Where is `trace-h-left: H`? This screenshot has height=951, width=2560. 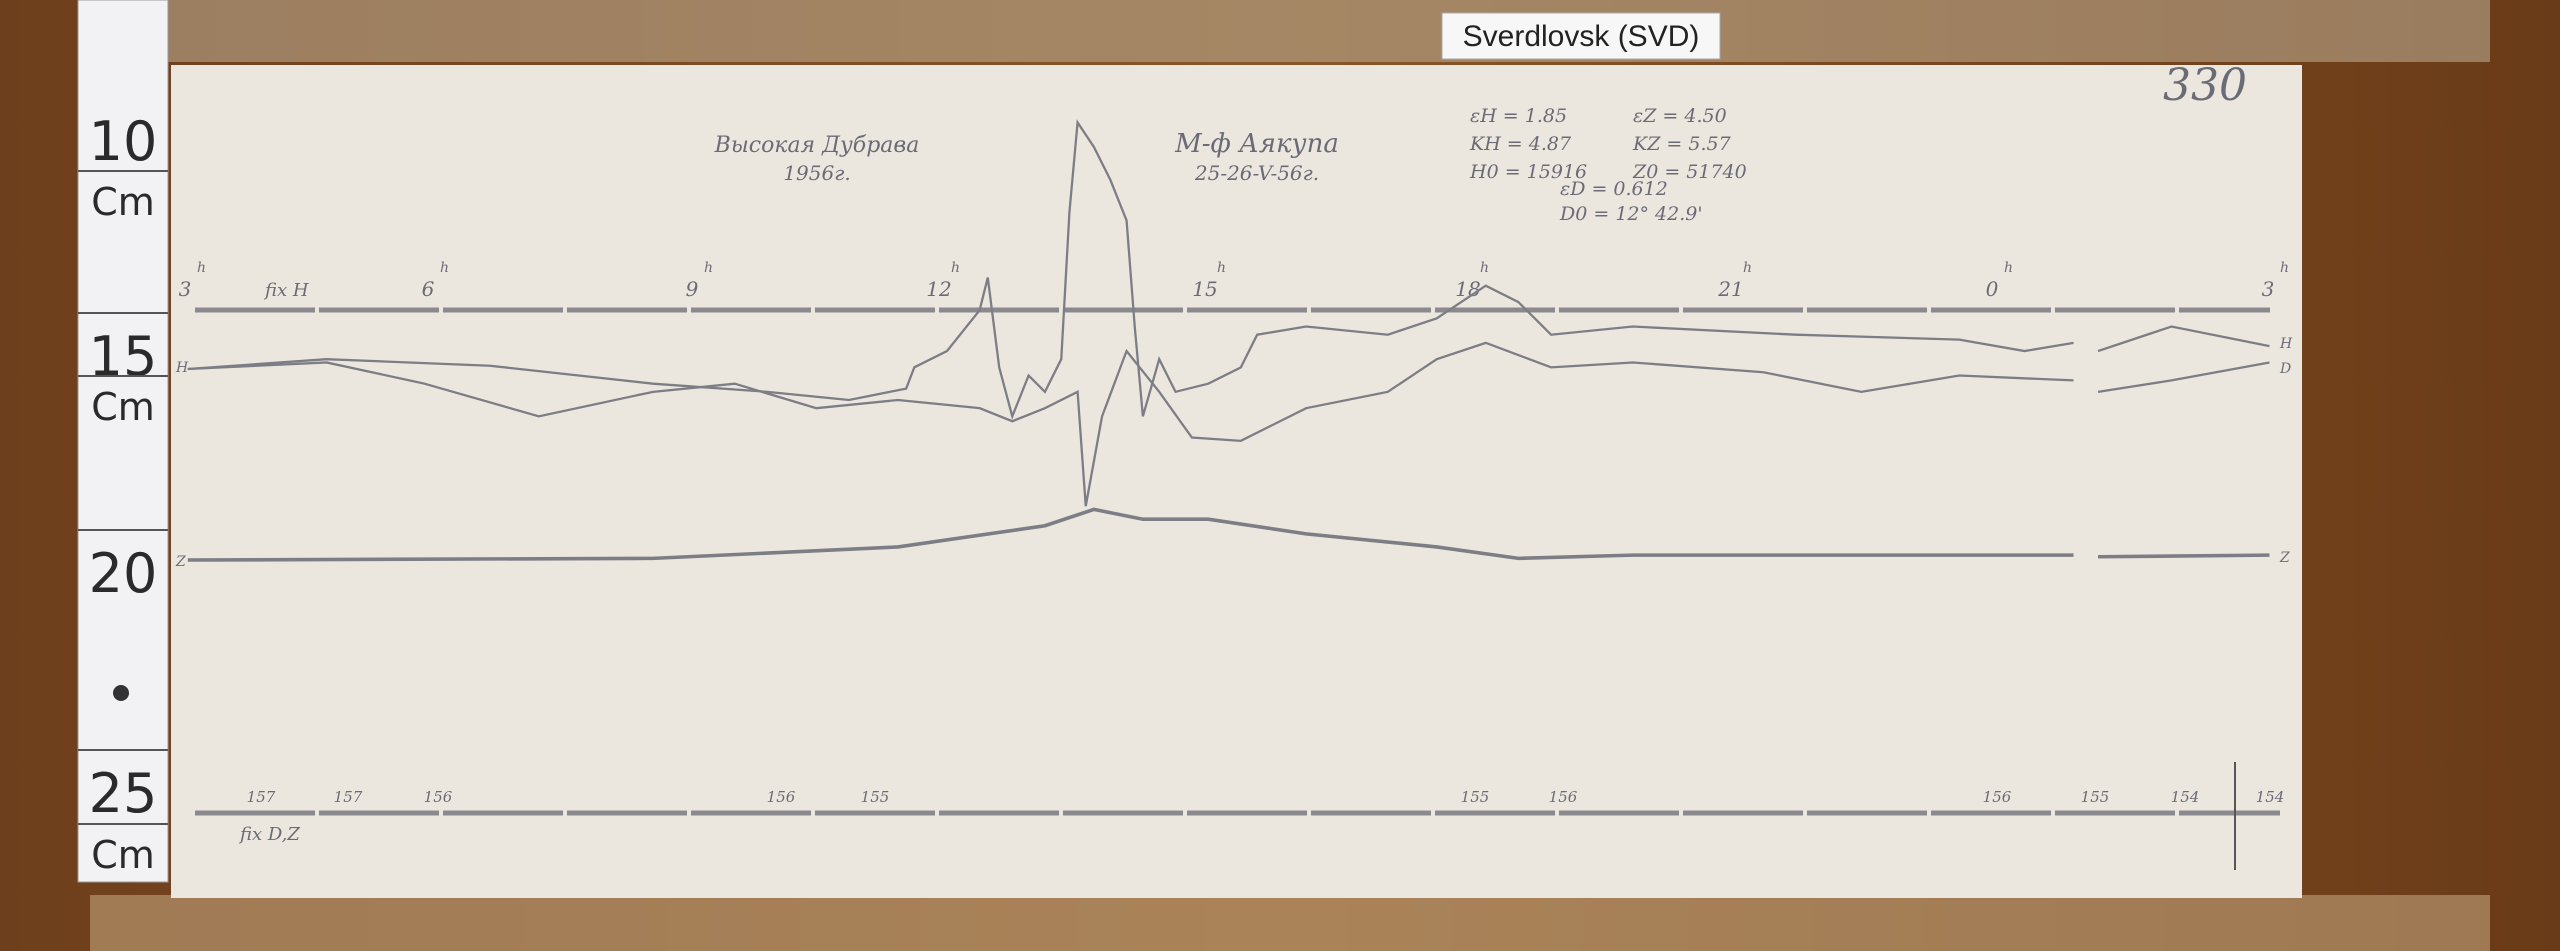
trace-h-left: H is located at coordinates (182, 368).